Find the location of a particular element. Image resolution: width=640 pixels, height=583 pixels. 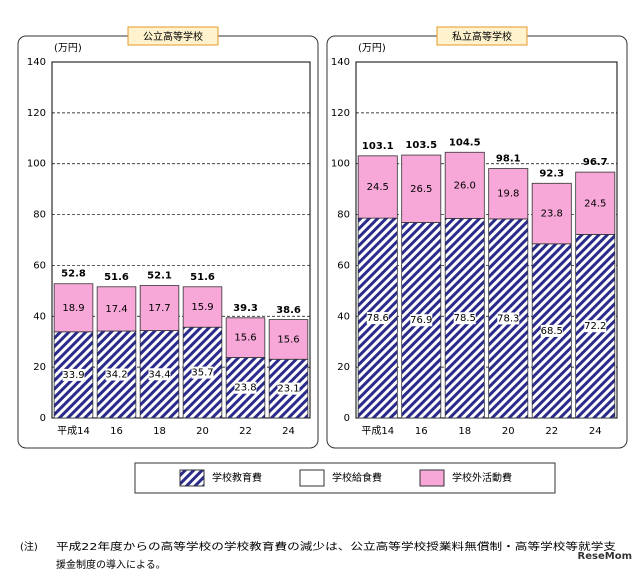

legend-label: 学校教育費 is located at coordinates (237, 477).